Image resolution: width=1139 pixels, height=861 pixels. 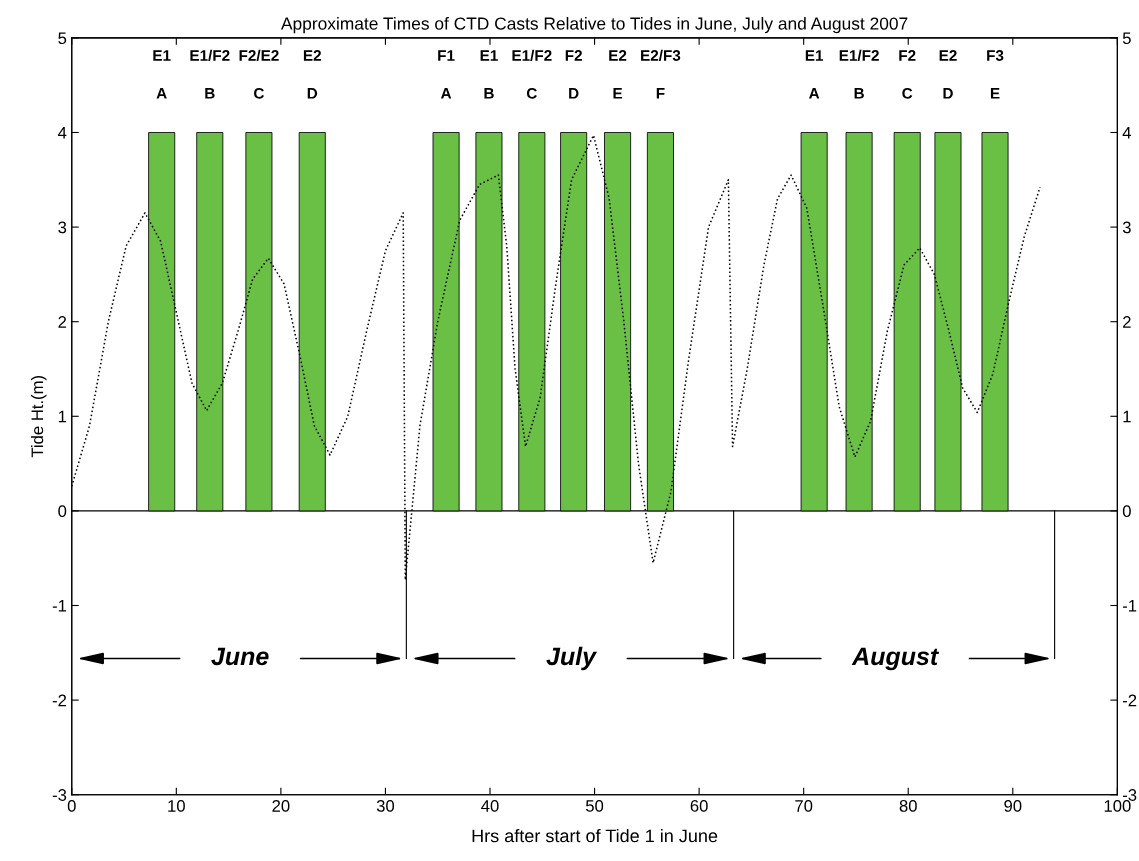 I want to click on y-tick-label: 3, so click(x=62, y=227).